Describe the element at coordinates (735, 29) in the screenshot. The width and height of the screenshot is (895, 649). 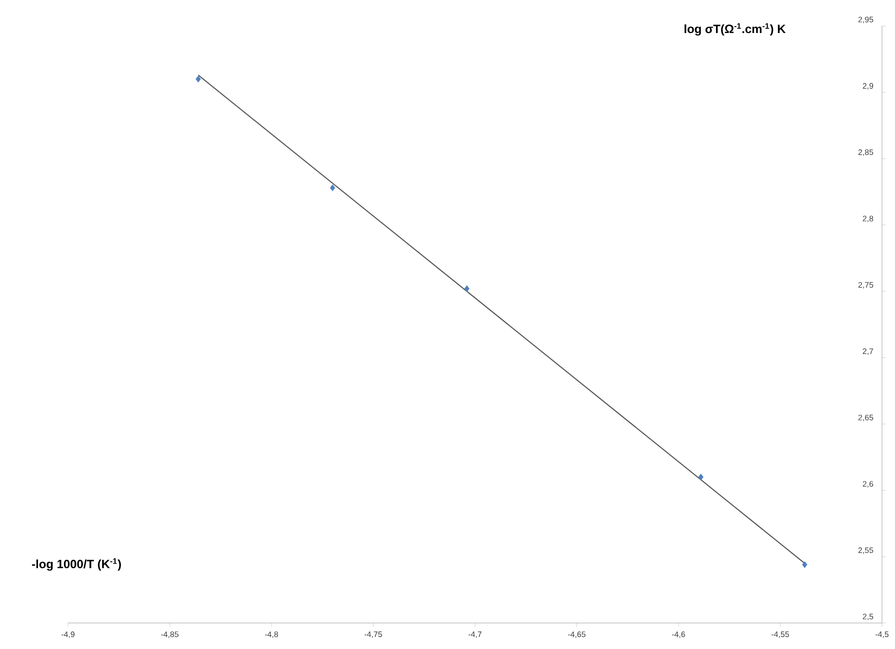
I see `y-axis-title: log σT(Ω$^{-1}$.cm$^{-1}$) K` at that location.